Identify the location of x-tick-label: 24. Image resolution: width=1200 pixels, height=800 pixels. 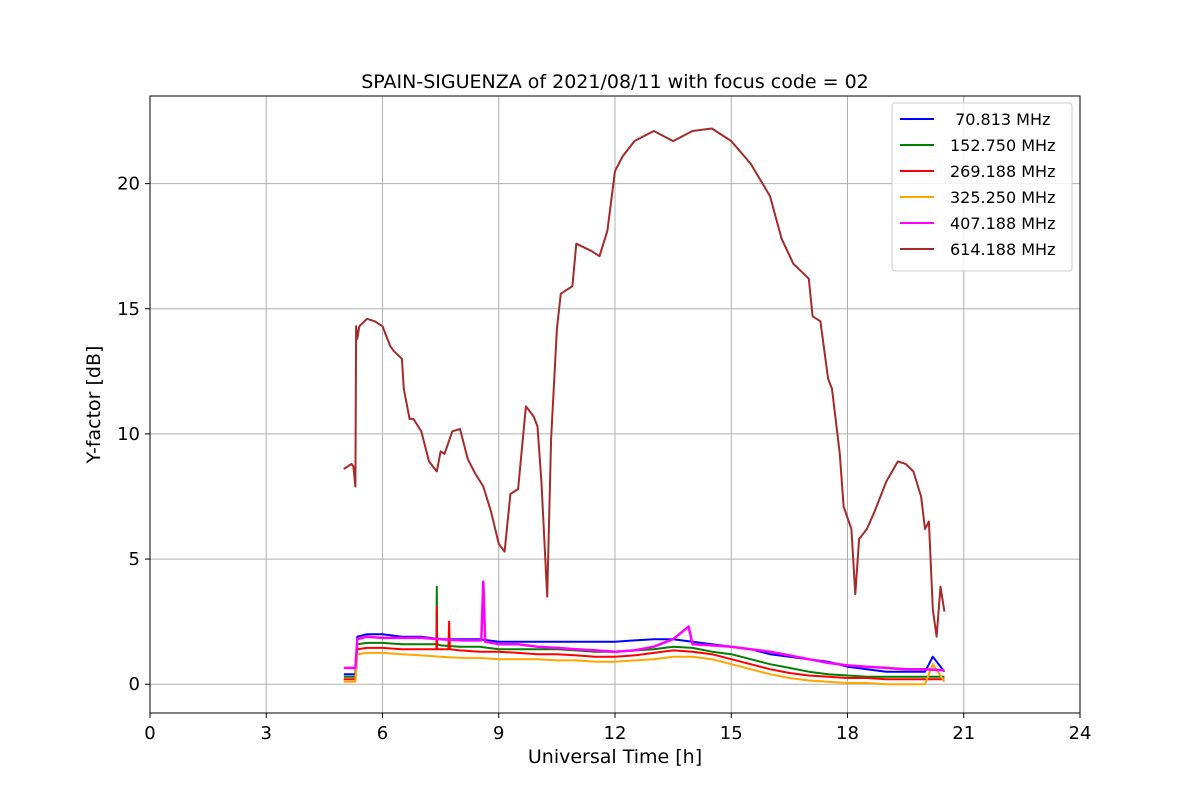
(1080, 733).